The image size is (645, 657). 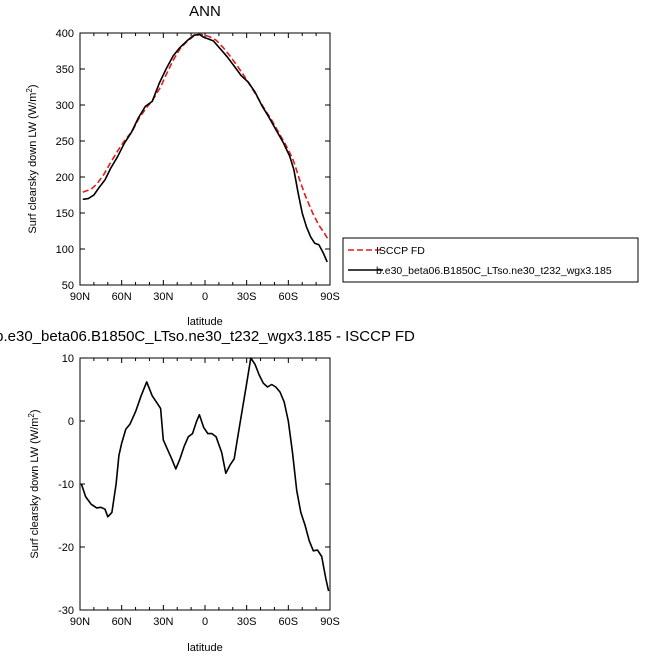 What do you see at coordinates (163, 622) in the screenshot?
I see `chart2-x-tick-label: 30N` at bounding box center [163, 622].